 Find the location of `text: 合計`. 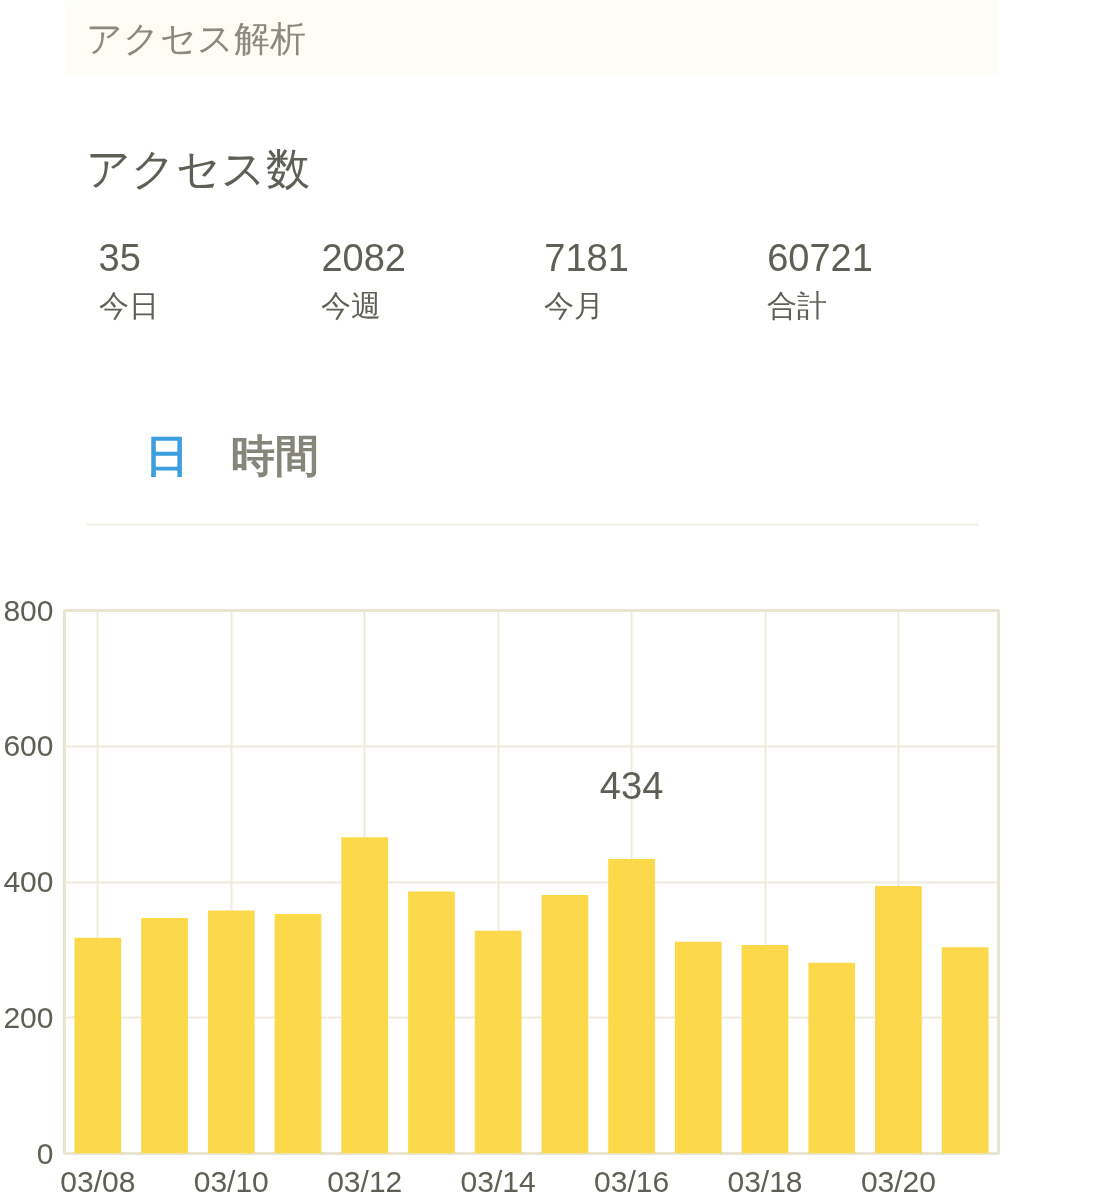

text: 合計 is located at coordinates (797, 305).